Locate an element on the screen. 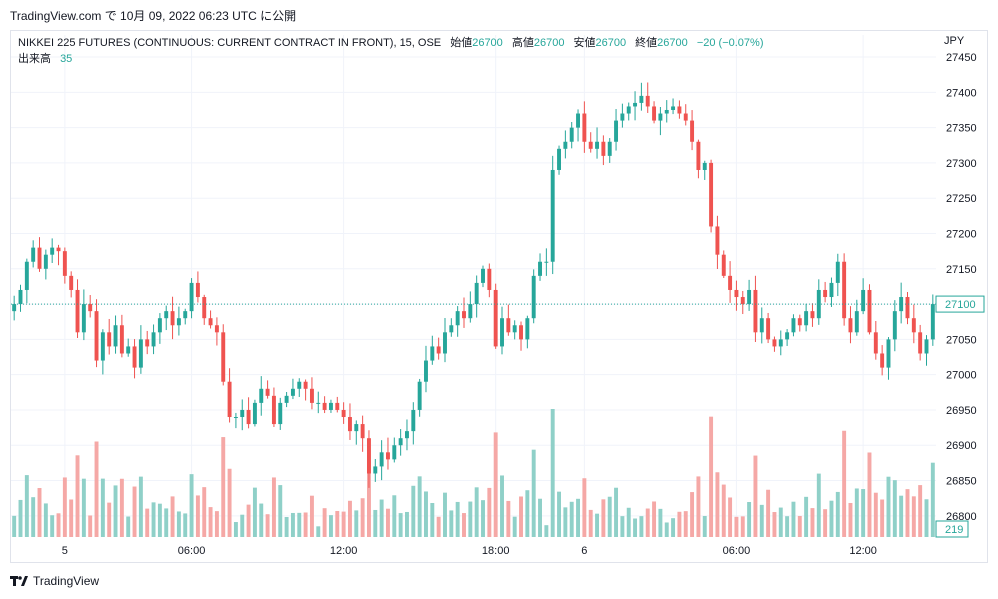 The image size is (998, 599). time-tick-label: 5 is located at coordinates (65, 551).